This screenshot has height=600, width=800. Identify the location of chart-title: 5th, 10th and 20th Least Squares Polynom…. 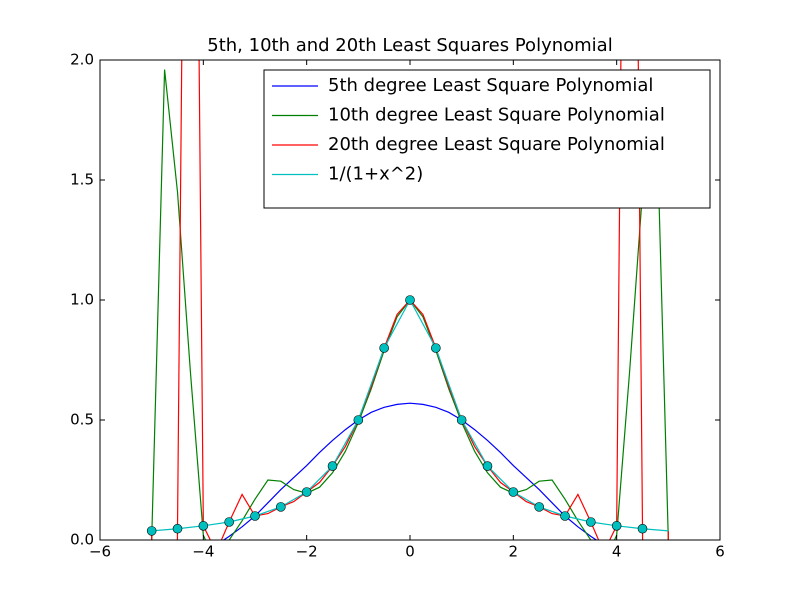
(409, 45).